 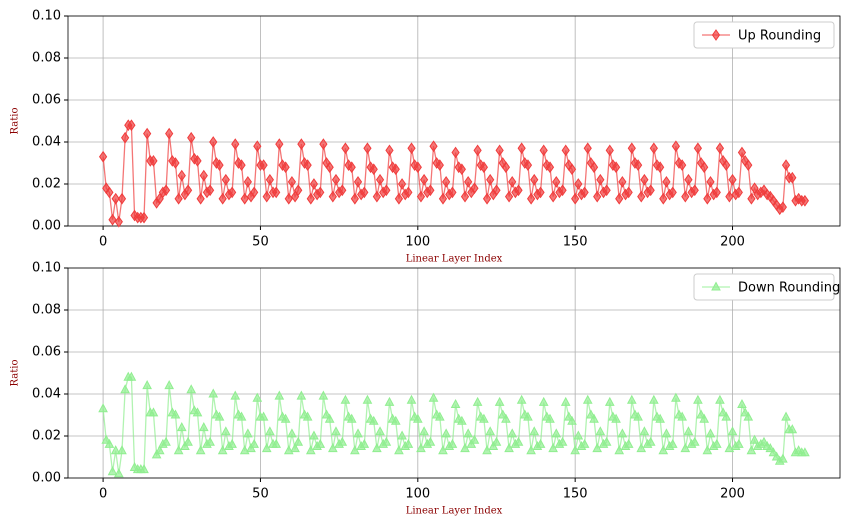 I want to click on y-tick-label: 0.02, so click(x=46, y=184).